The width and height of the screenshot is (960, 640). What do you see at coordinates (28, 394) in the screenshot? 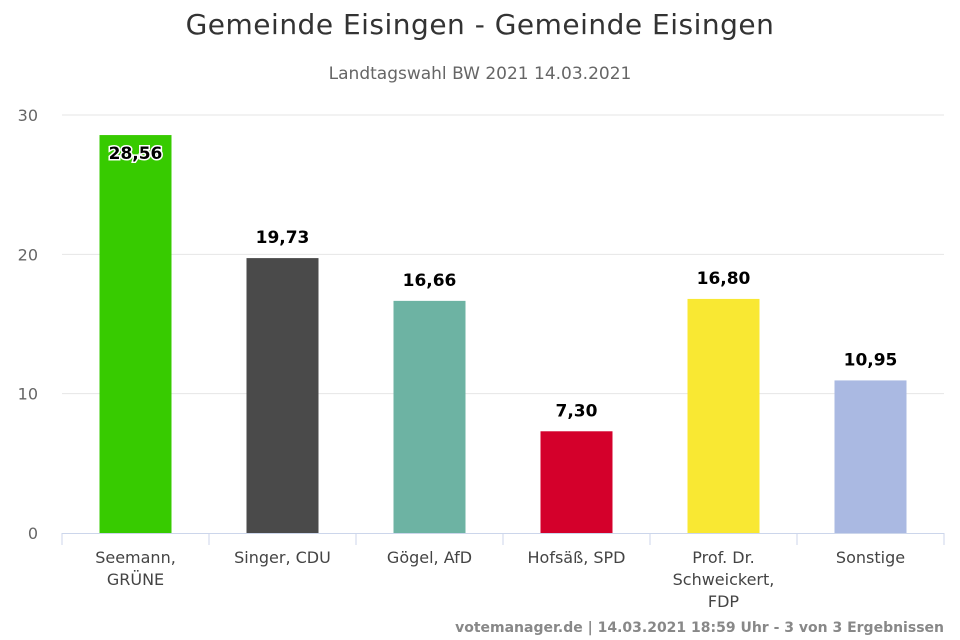
I see `y-tick-label: 10` at bounding box center [28, 394].